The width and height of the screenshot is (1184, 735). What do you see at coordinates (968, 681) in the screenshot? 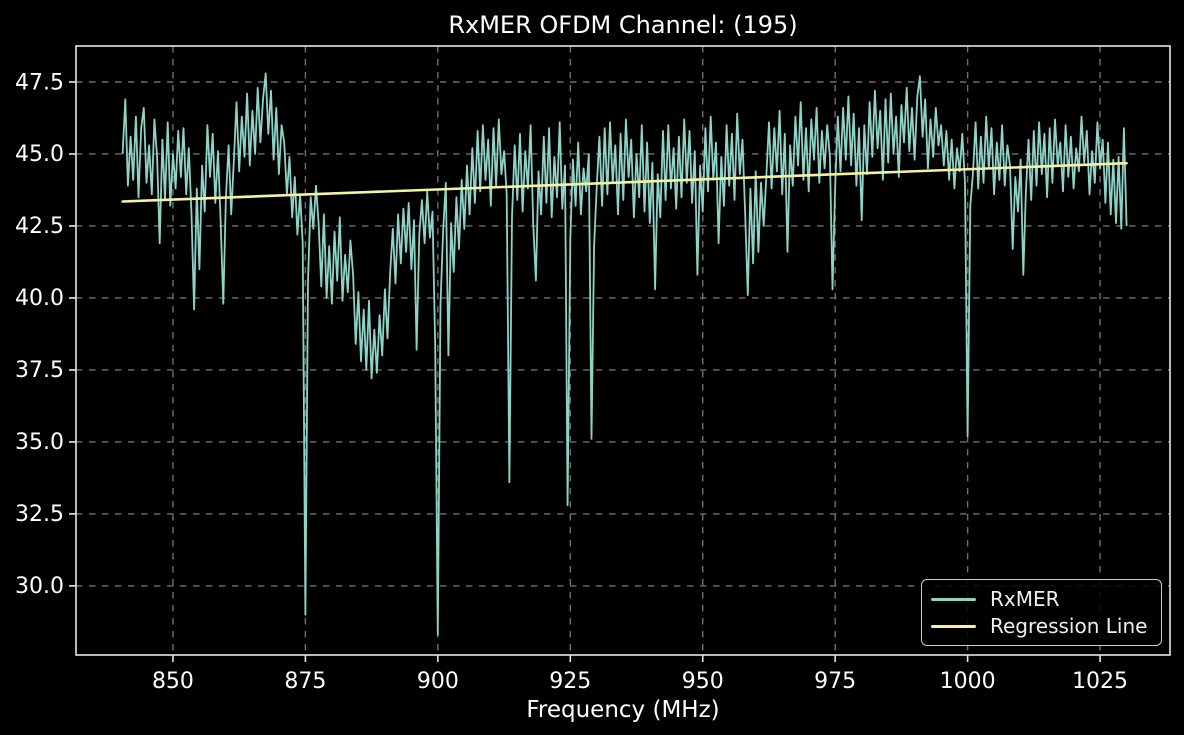
I see `x-tick-label: 1000` at bounding box center [968, 681].